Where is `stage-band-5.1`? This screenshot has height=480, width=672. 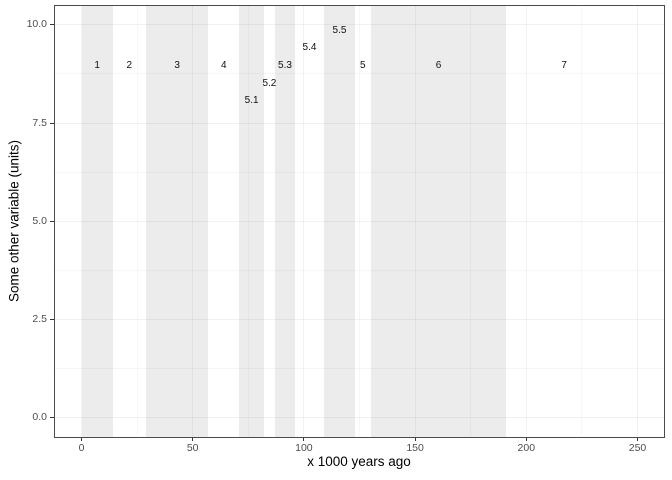 stage-band-5.1 is located at coordinates (251, 221).